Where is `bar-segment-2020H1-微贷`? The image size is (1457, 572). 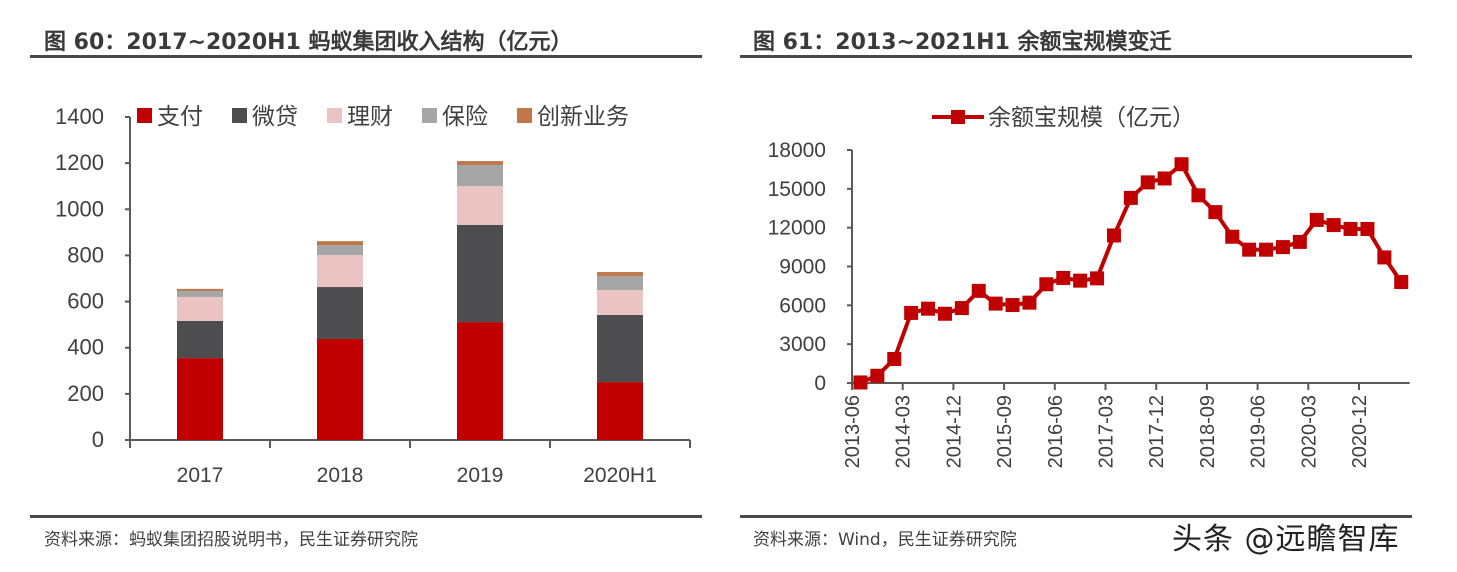 bar-segment-2020H1-微贷 is located at coordinates (620, 348).